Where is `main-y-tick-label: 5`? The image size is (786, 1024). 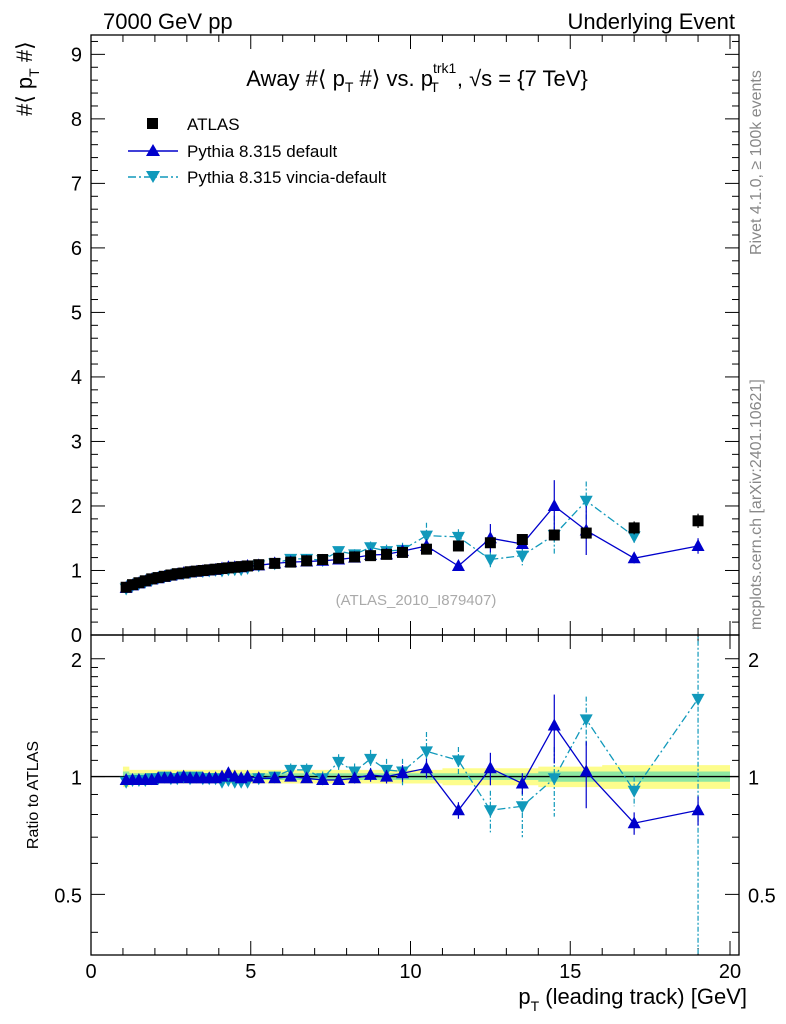 main-y-tick-label: 5 is located at coordinates (76, 313).